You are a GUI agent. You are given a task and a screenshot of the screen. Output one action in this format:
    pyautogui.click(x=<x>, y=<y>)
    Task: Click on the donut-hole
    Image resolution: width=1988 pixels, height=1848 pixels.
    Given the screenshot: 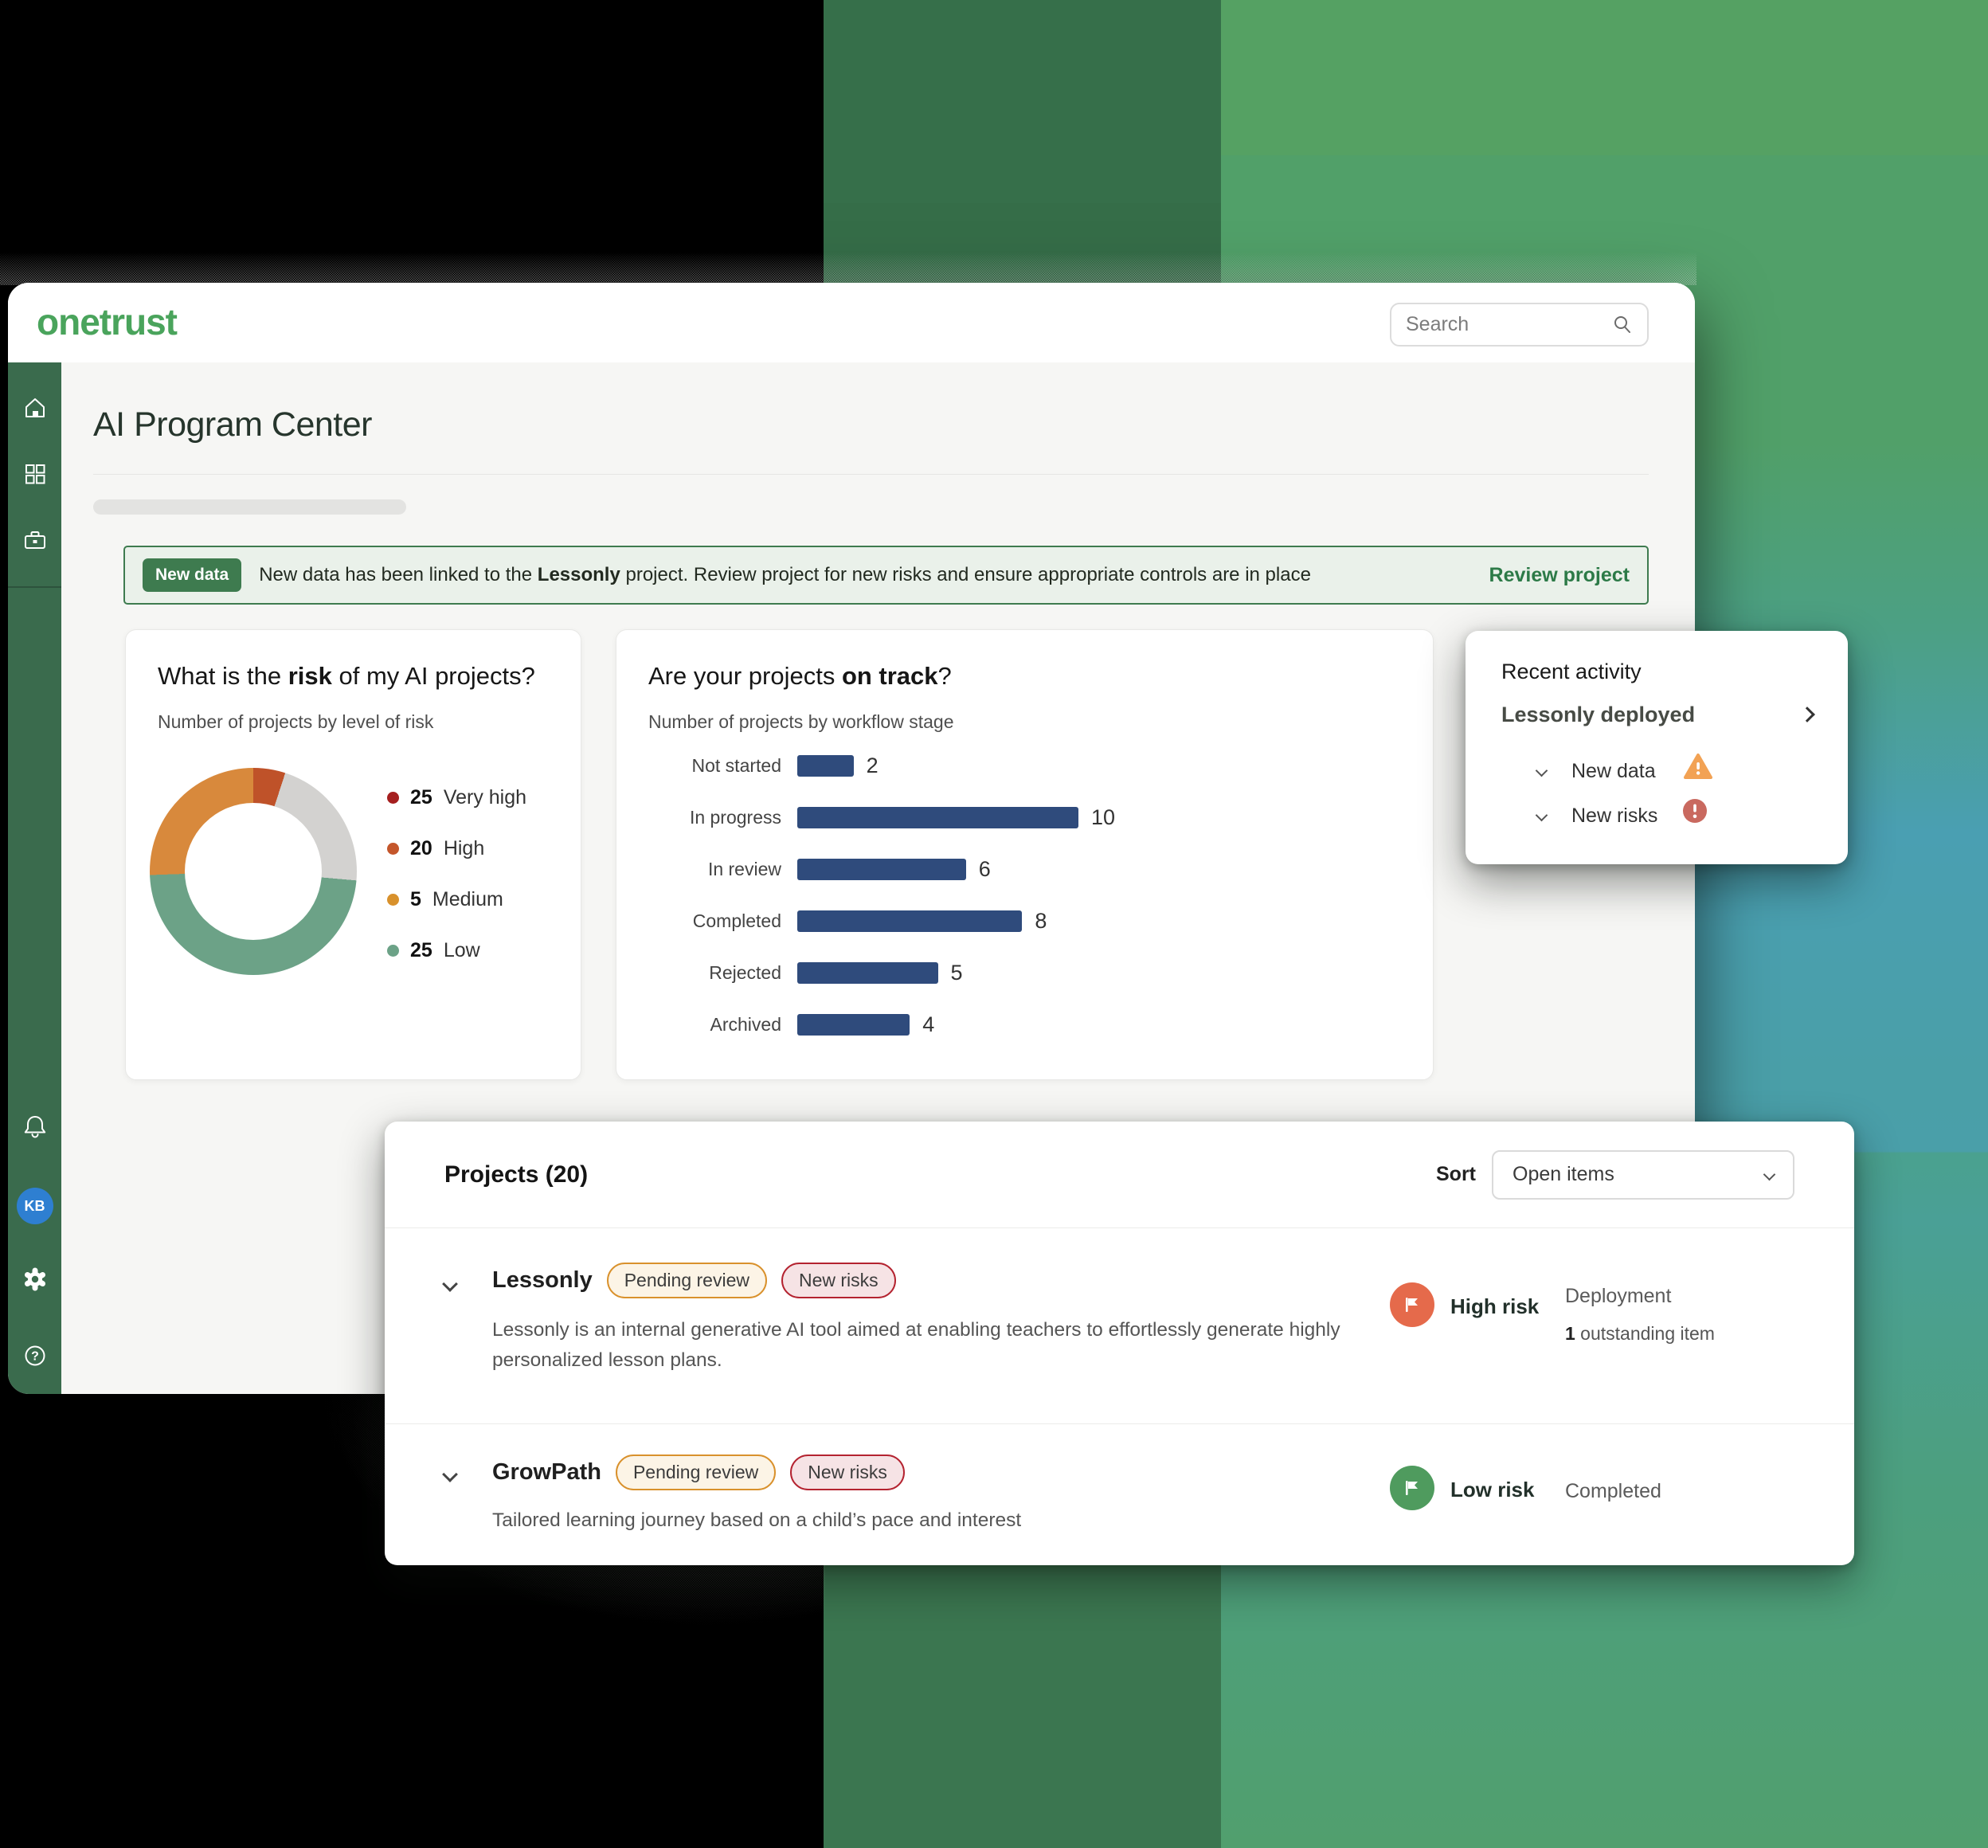 What is the action you would take?
    pyautogui.click(x=253, y=871)
    